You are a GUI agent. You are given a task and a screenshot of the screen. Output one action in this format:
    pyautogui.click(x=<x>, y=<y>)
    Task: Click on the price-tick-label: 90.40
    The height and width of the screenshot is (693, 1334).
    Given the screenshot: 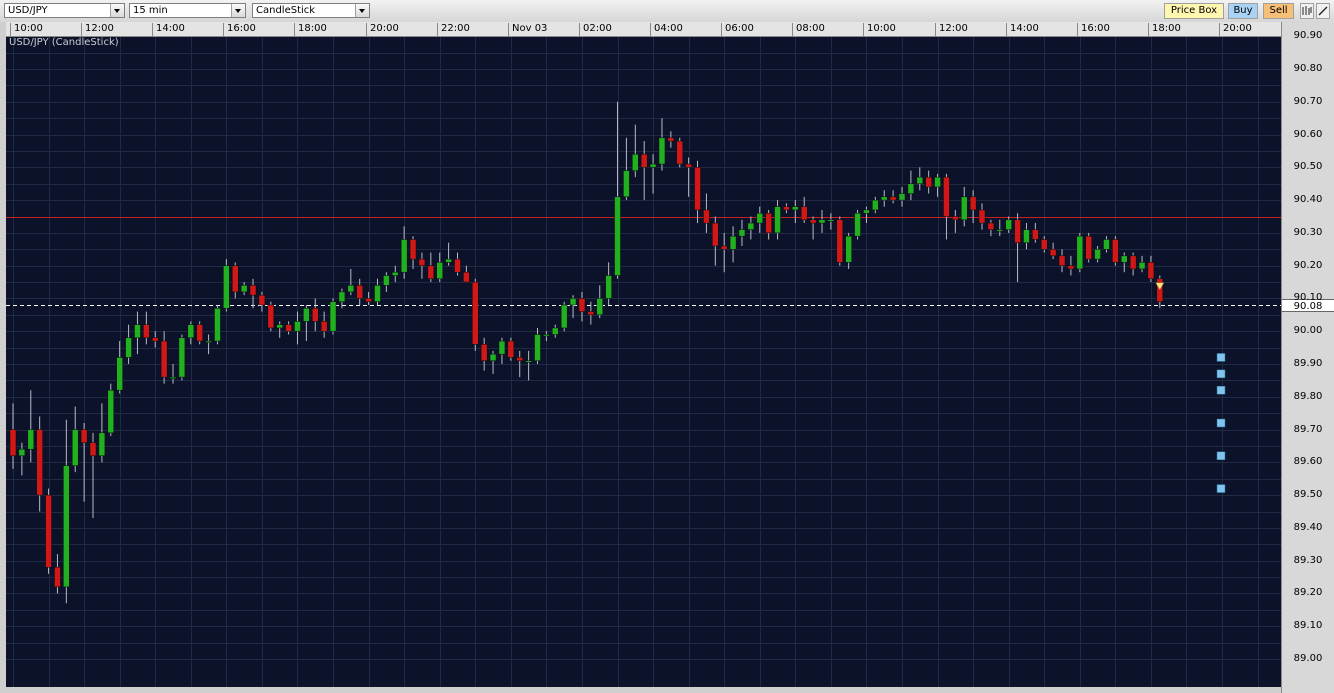 What is the action you would take?
    pyautogui.click(x=1308, y=199)
    